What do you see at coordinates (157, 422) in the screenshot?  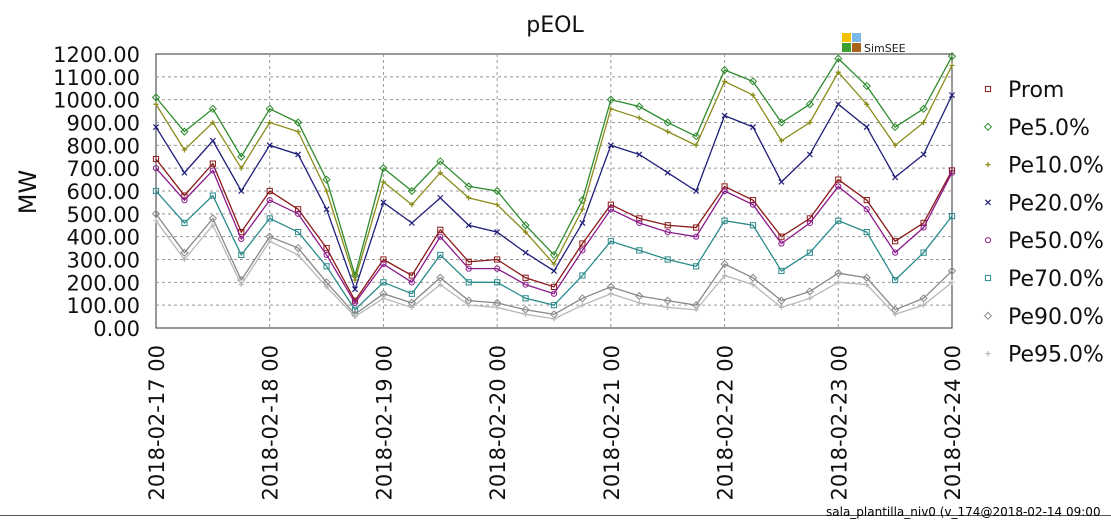 I see `x-tick-label: 2018-02-17 00` at bounding box center [157, 422].